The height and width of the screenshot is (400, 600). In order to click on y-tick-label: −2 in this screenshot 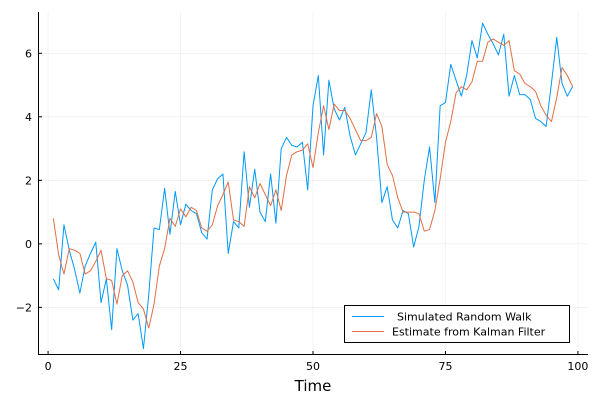, I will do `click(24, 307)`.